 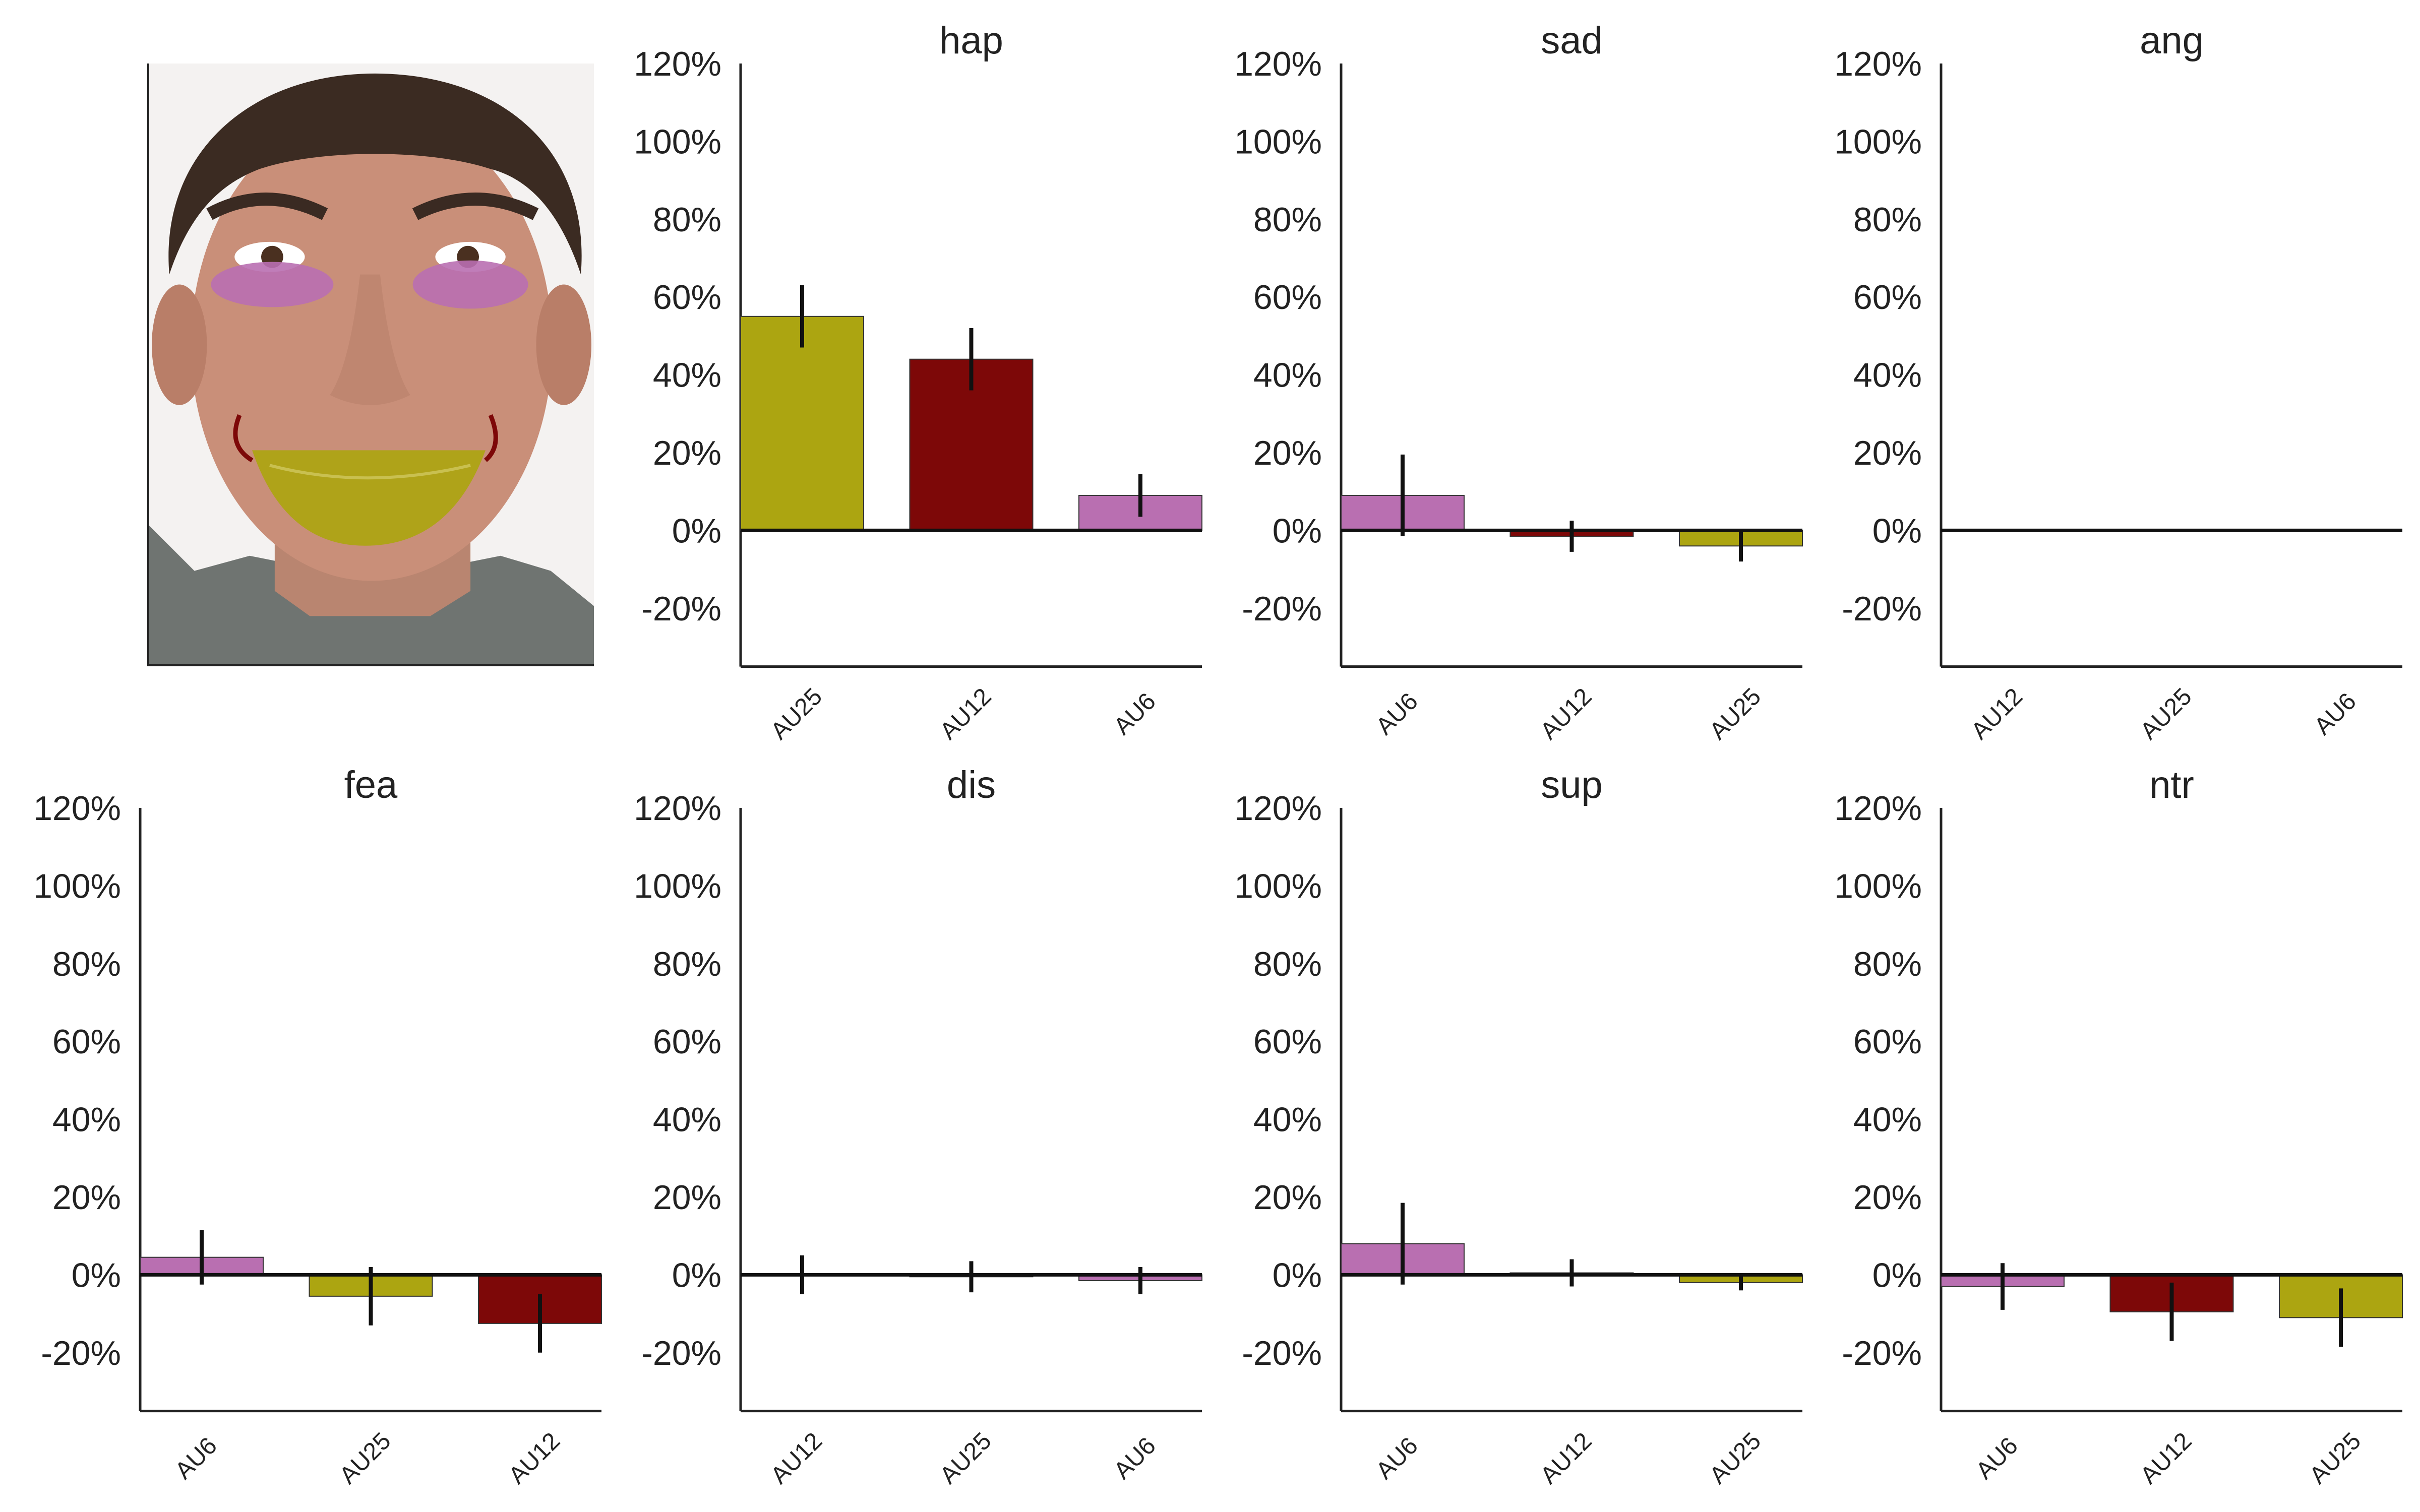 What do you see at coordinates (470, 284) in the screenshot?
I see `right-cheek-highlight` at bounding box center [470, 284].